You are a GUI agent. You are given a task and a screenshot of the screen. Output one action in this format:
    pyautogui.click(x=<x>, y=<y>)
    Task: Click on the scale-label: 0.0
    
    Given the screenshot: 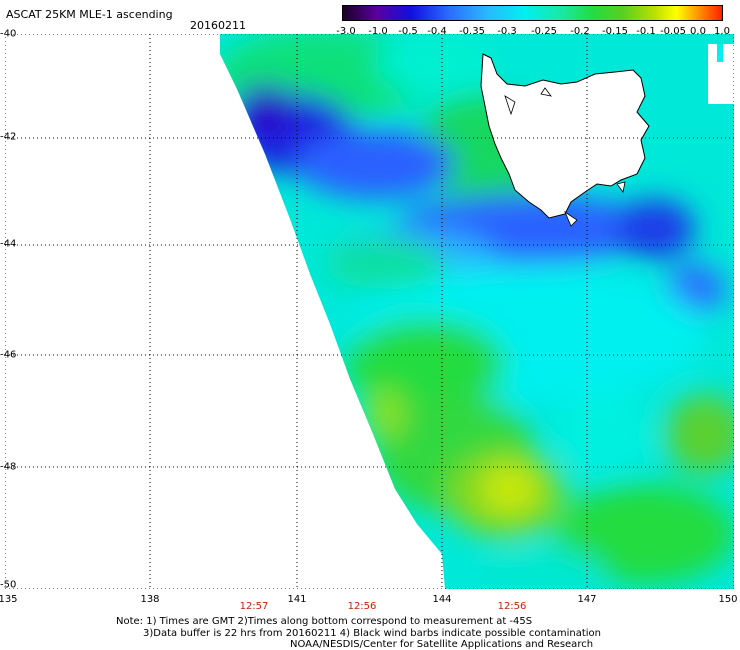 What is the action you would take?
    pyautogui.click(x=698, y=31)
    